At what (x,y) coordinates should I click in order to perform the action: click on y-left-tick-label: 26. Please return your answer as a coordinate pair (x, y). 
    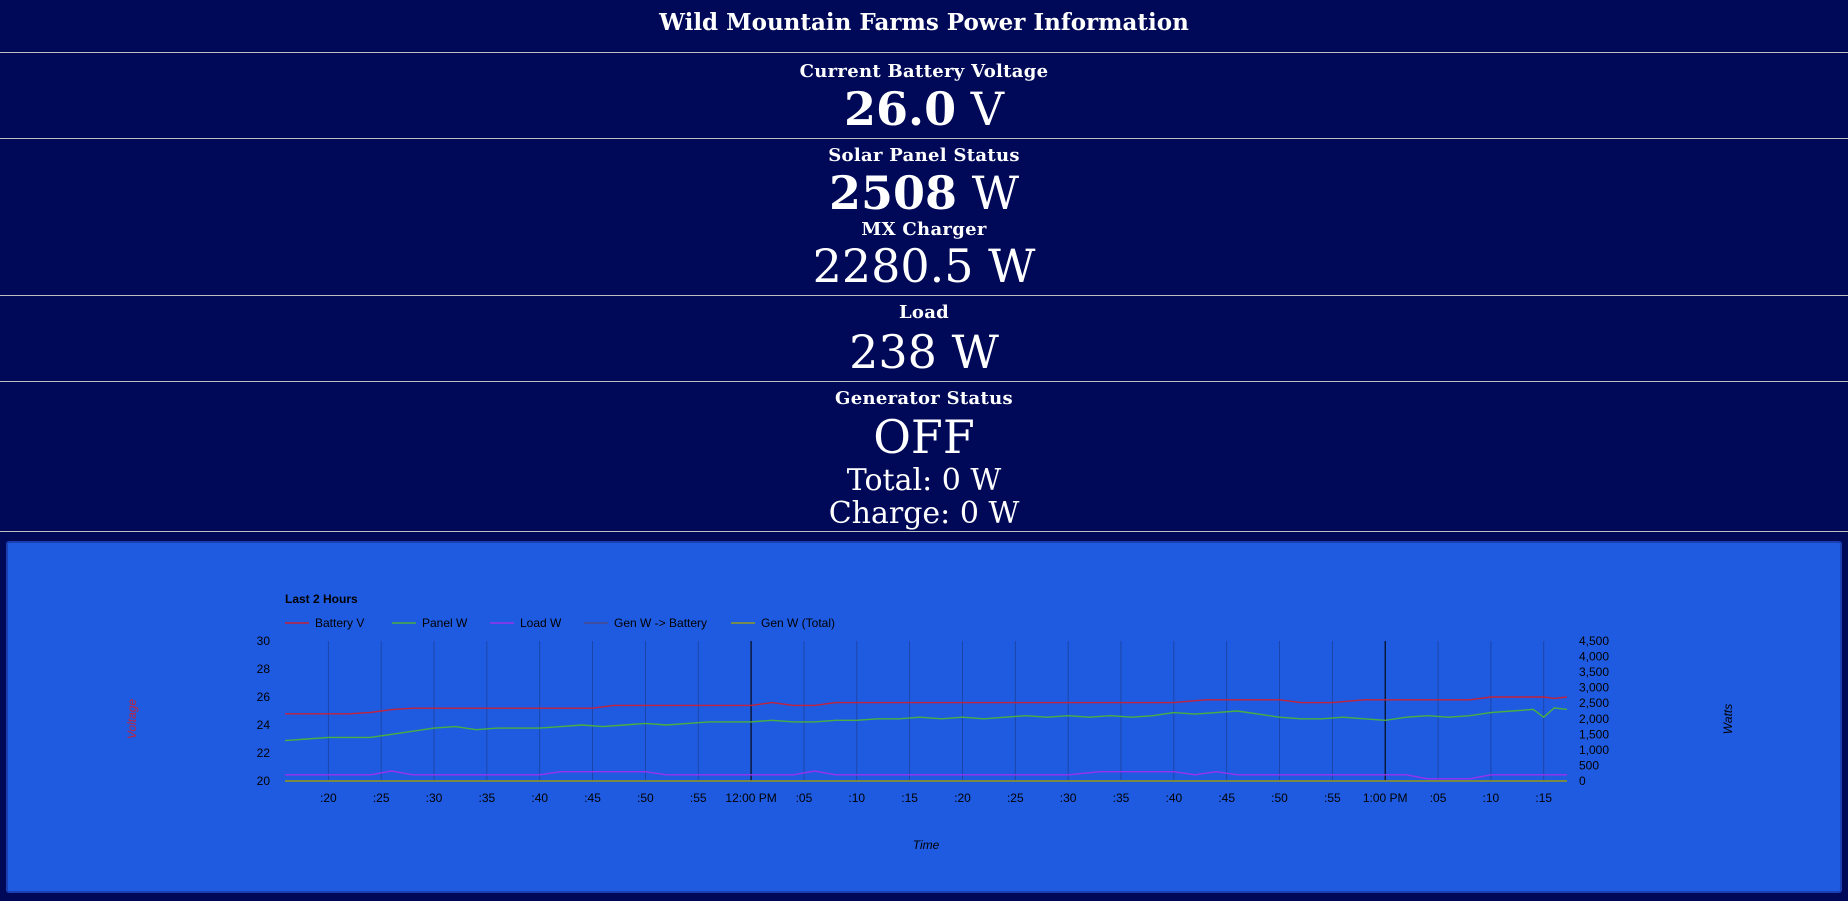
    Looking at the image, I should click on (264, 697).